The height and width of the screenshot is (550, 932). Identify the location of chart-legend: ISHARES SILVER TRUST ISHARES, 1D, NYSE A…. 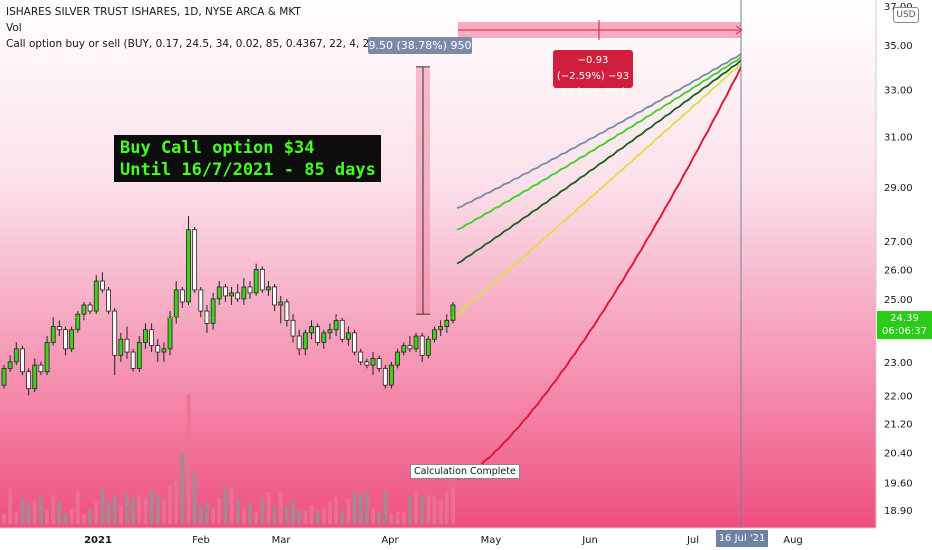
(206, 28).